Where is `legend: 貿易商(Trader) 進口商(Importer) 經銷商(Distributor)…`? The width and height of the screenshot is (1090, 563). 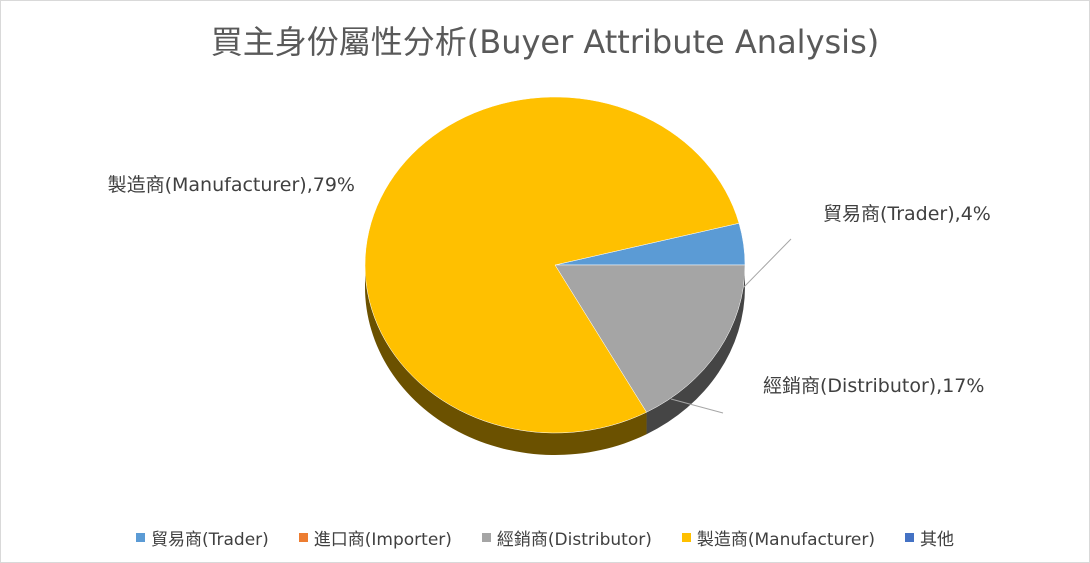
legend: 貿易商(Trader) 進口商(Importer) 經銷商(Distributor)… is located at coordinates (545, 537).